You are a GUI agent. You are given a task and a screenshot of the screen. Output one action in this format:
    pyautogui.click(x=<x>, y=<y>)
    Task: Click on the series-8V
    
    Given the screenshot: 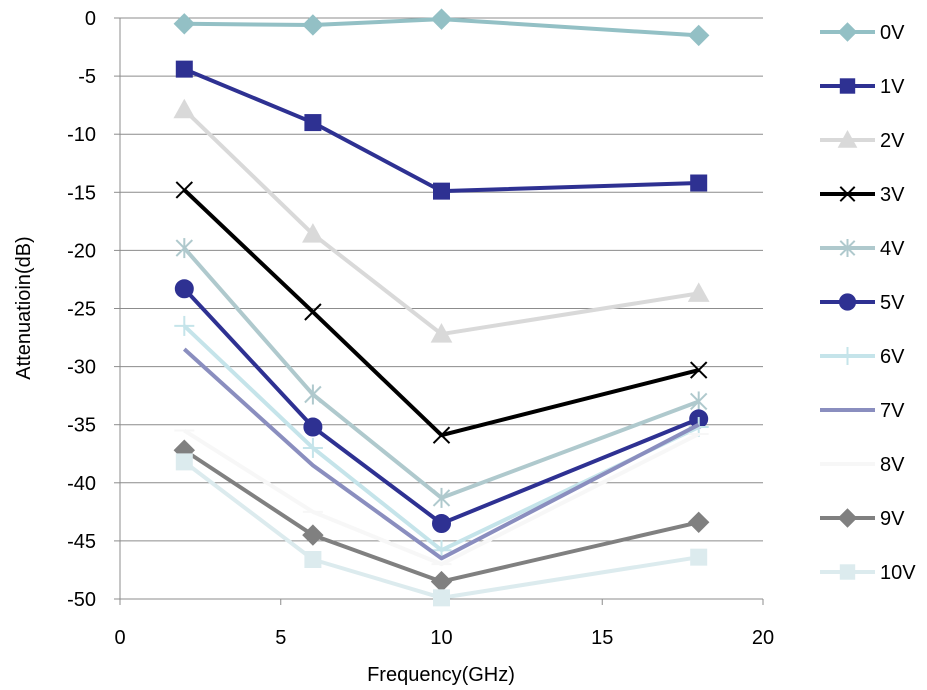 What is the action you would take?
    pyautogui.click(x=441, y=497)
    